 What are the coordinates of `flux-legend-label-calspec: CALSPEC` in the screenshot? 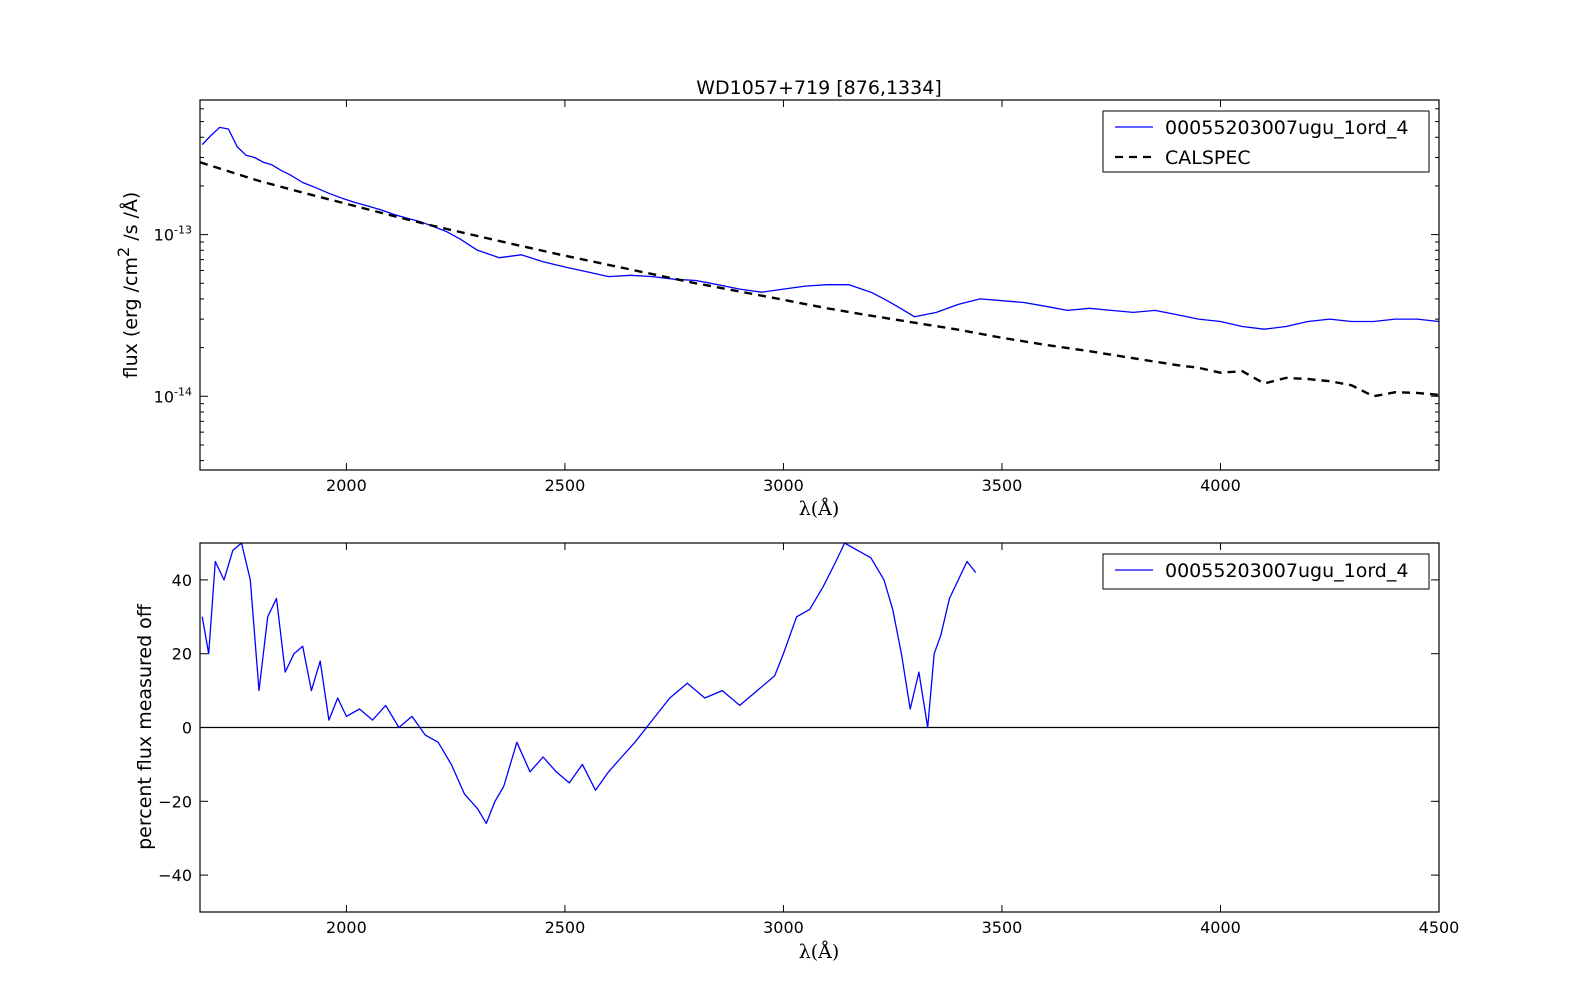 It's located at (1208, 158).